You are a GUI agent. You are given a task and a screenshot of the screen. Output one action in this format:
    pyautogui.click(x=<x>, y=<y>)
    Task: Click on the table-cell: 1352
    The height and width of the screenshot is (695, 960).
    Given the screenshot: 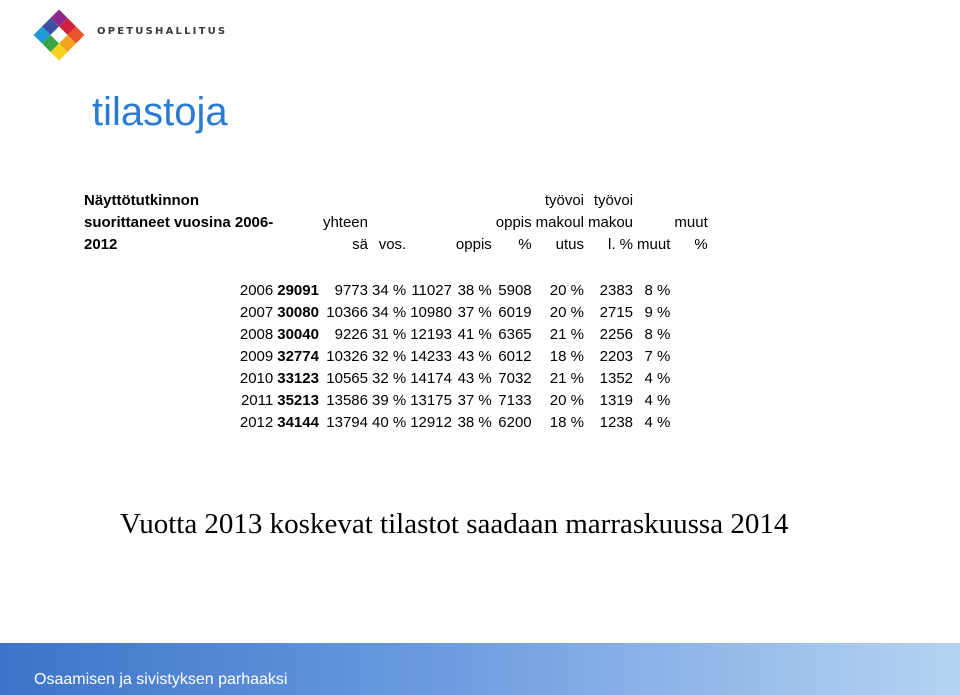 What is the action you would take?
    pyautogui.click(x=616, y=378)
    